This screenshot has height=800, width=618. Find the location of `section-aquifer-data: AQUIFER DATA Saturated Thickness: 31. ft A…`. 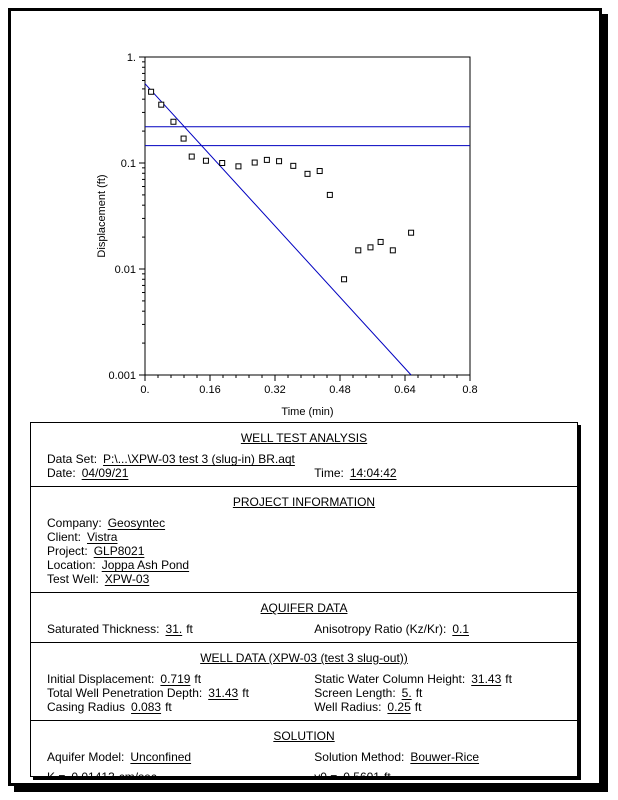

section-aquifer-data: AQUIFER DATA Saturated Thickness: 31. ft A… is located at coordinates (304, 617).